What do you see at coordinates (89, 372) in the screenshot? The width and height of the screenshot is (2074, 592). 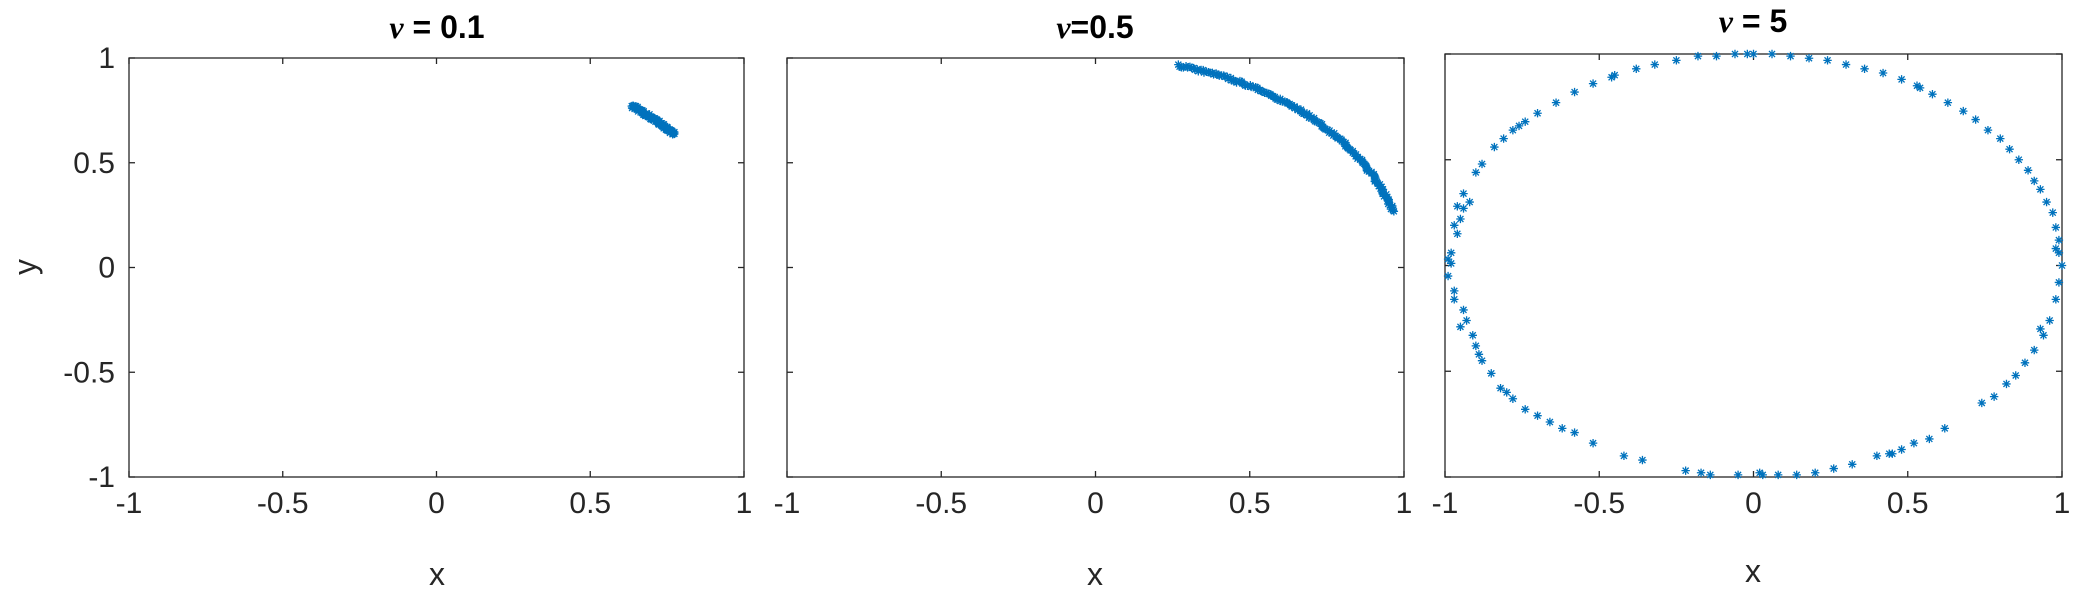 I see `y-tick-label: -0.5` at bounding box center [89, 372].